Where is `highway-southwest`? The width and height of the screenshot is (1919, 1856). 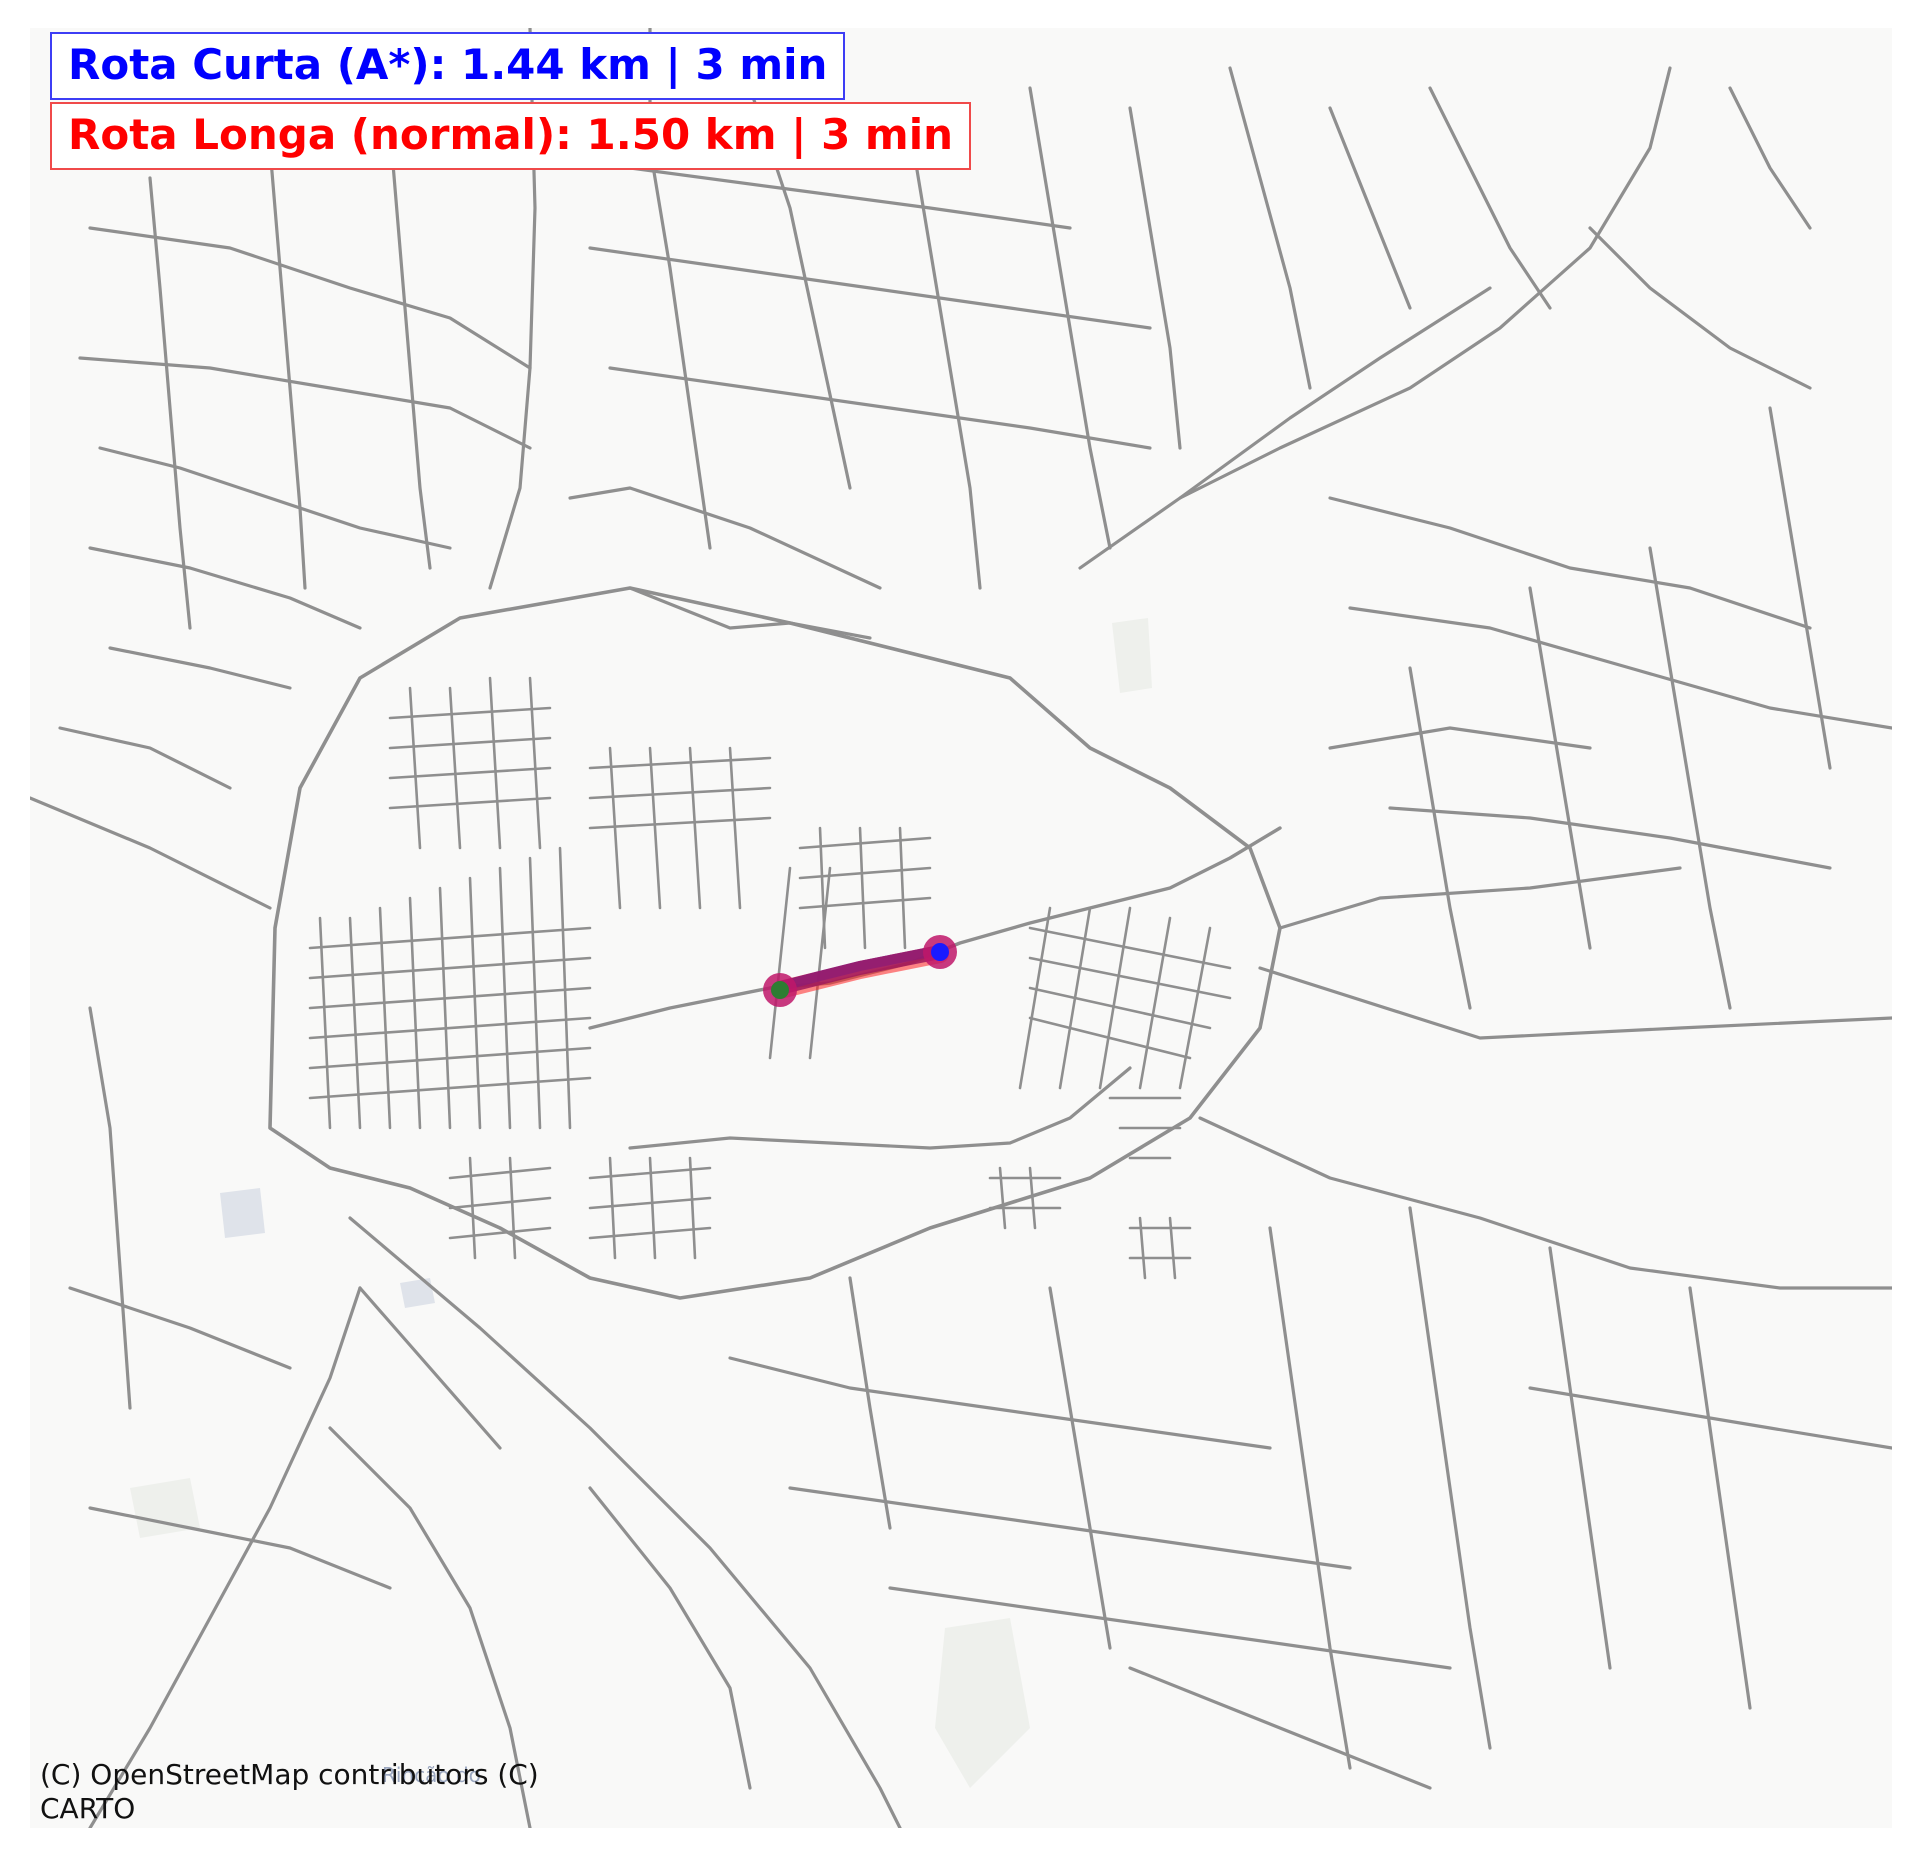 highway-southwest is located at coordinates (225, 1557).